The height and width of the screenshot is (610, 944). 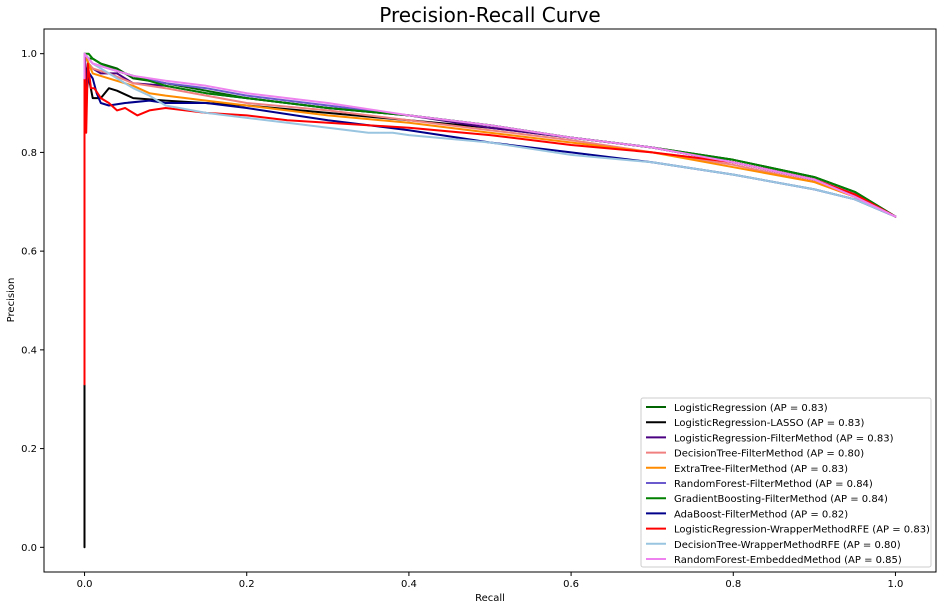 I want to click on x-tick-label: 0.8, so click(x=733, y=584).